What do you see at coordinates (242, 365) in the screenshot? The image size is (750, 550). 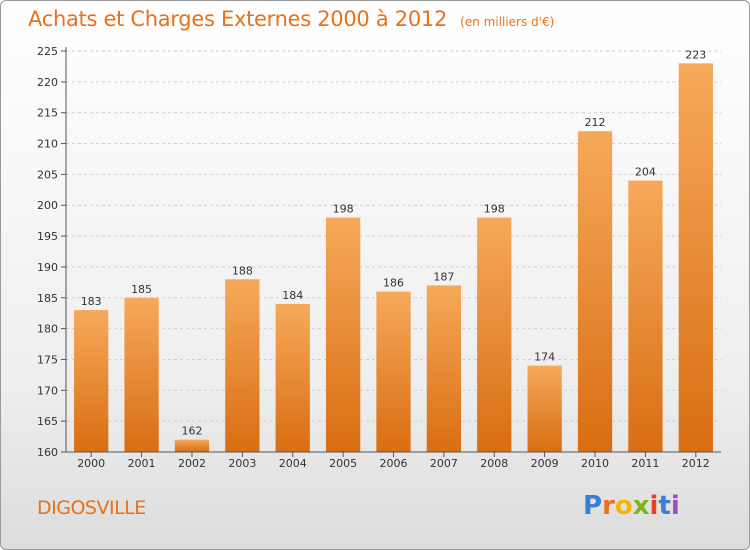 I see `bar-2003` at bounding box center [242, 365].